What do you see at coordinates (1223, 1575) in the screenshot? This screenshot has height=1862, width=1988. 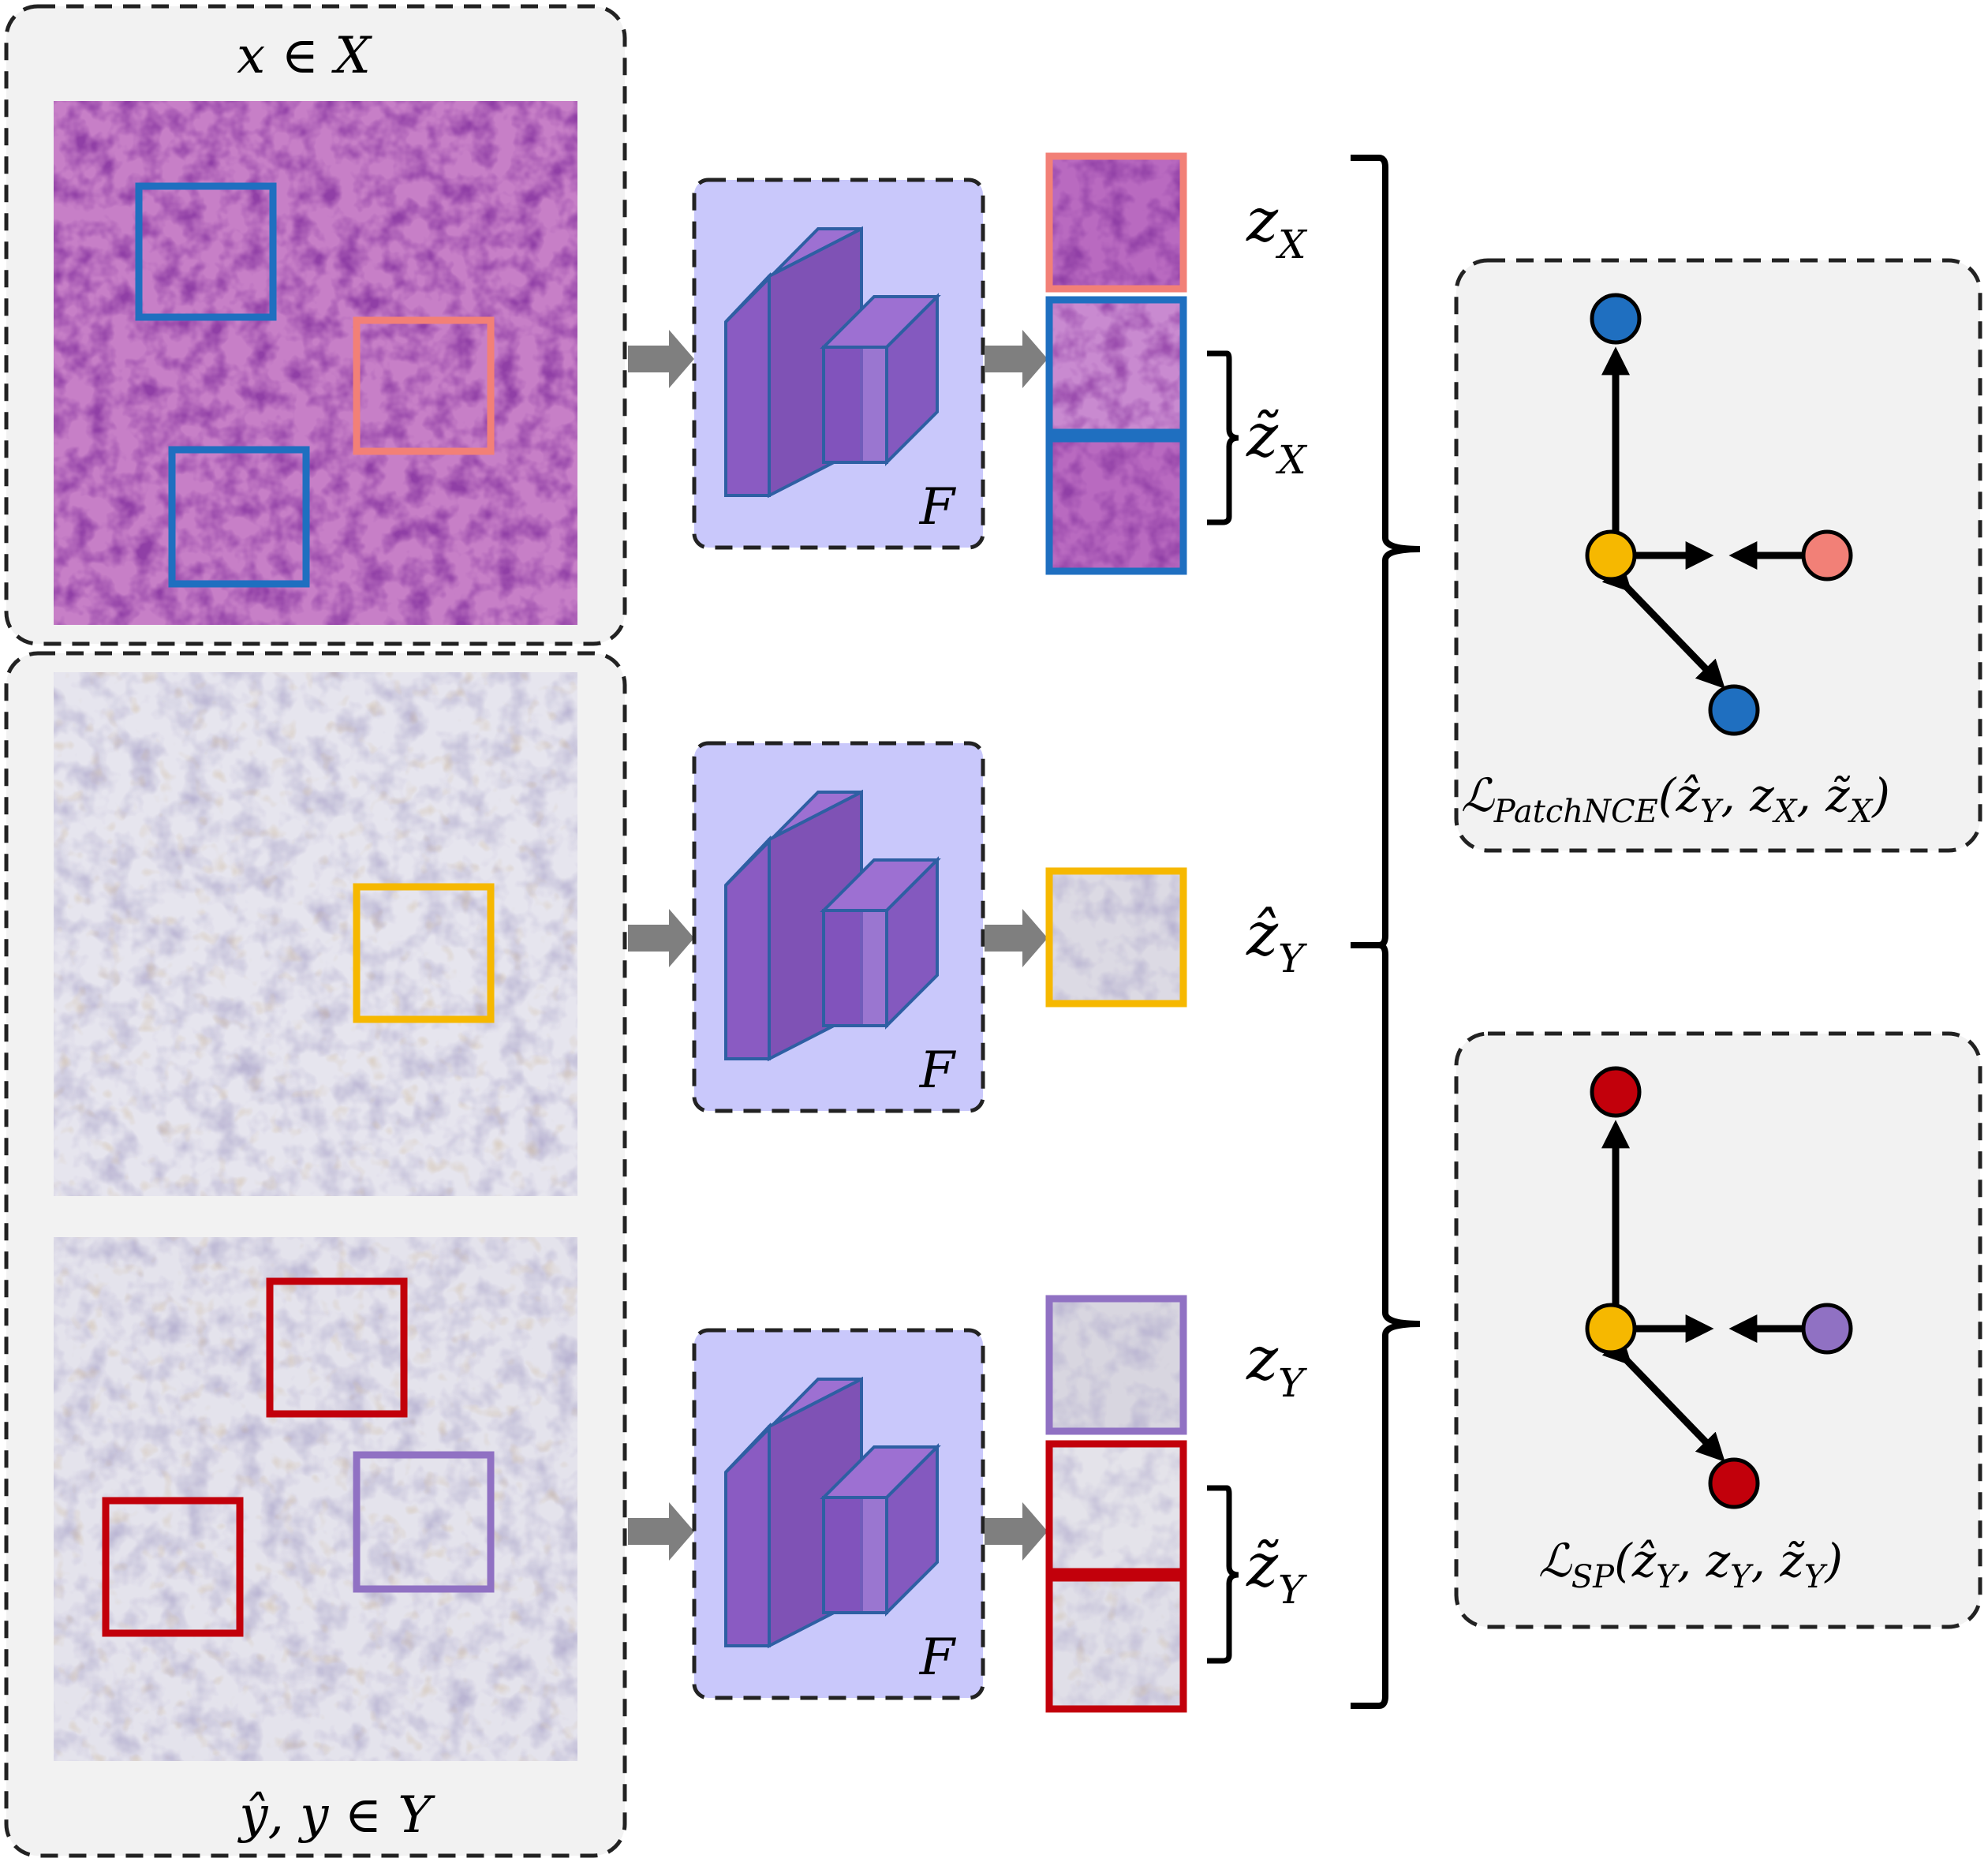 I see `bracket-zY-tilde` at bounding box center [1223, 1575].